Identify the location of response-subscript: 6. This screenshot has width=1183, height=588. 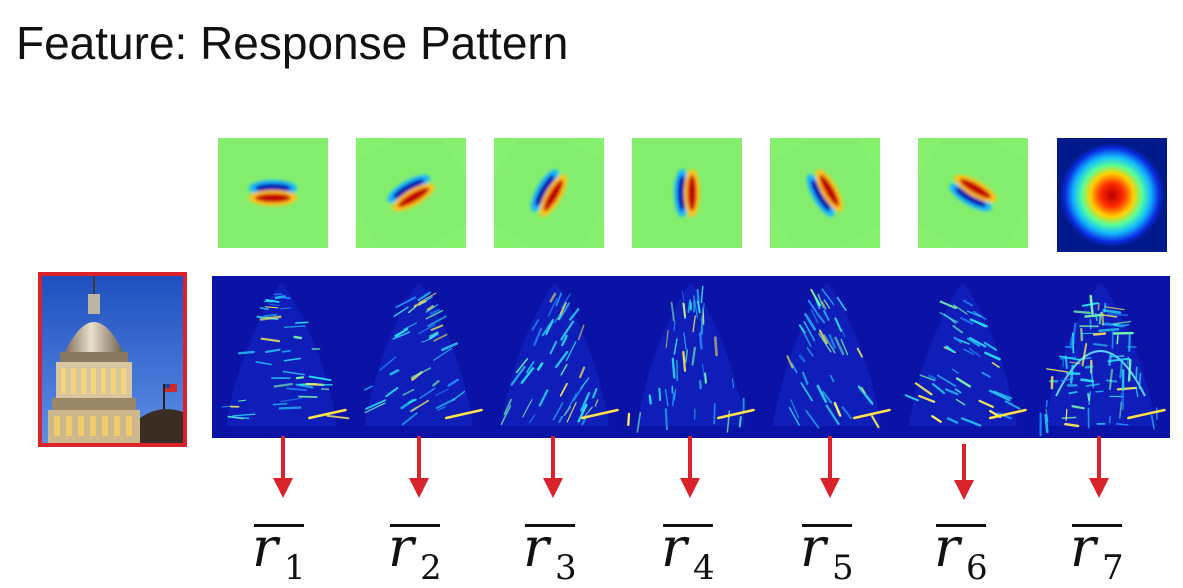
(977, 568).